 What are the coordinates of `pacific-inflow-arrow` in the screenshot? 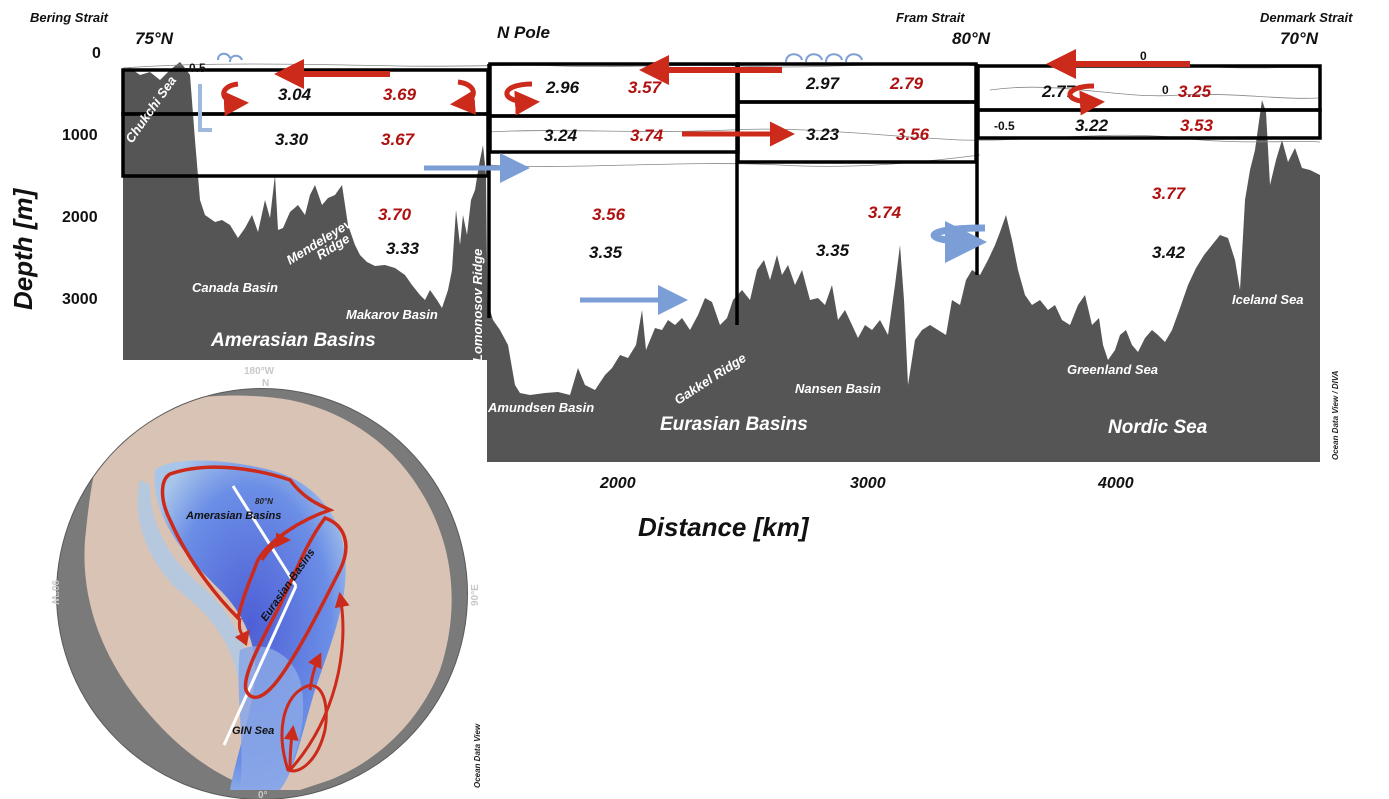 It's located at (205, 108).